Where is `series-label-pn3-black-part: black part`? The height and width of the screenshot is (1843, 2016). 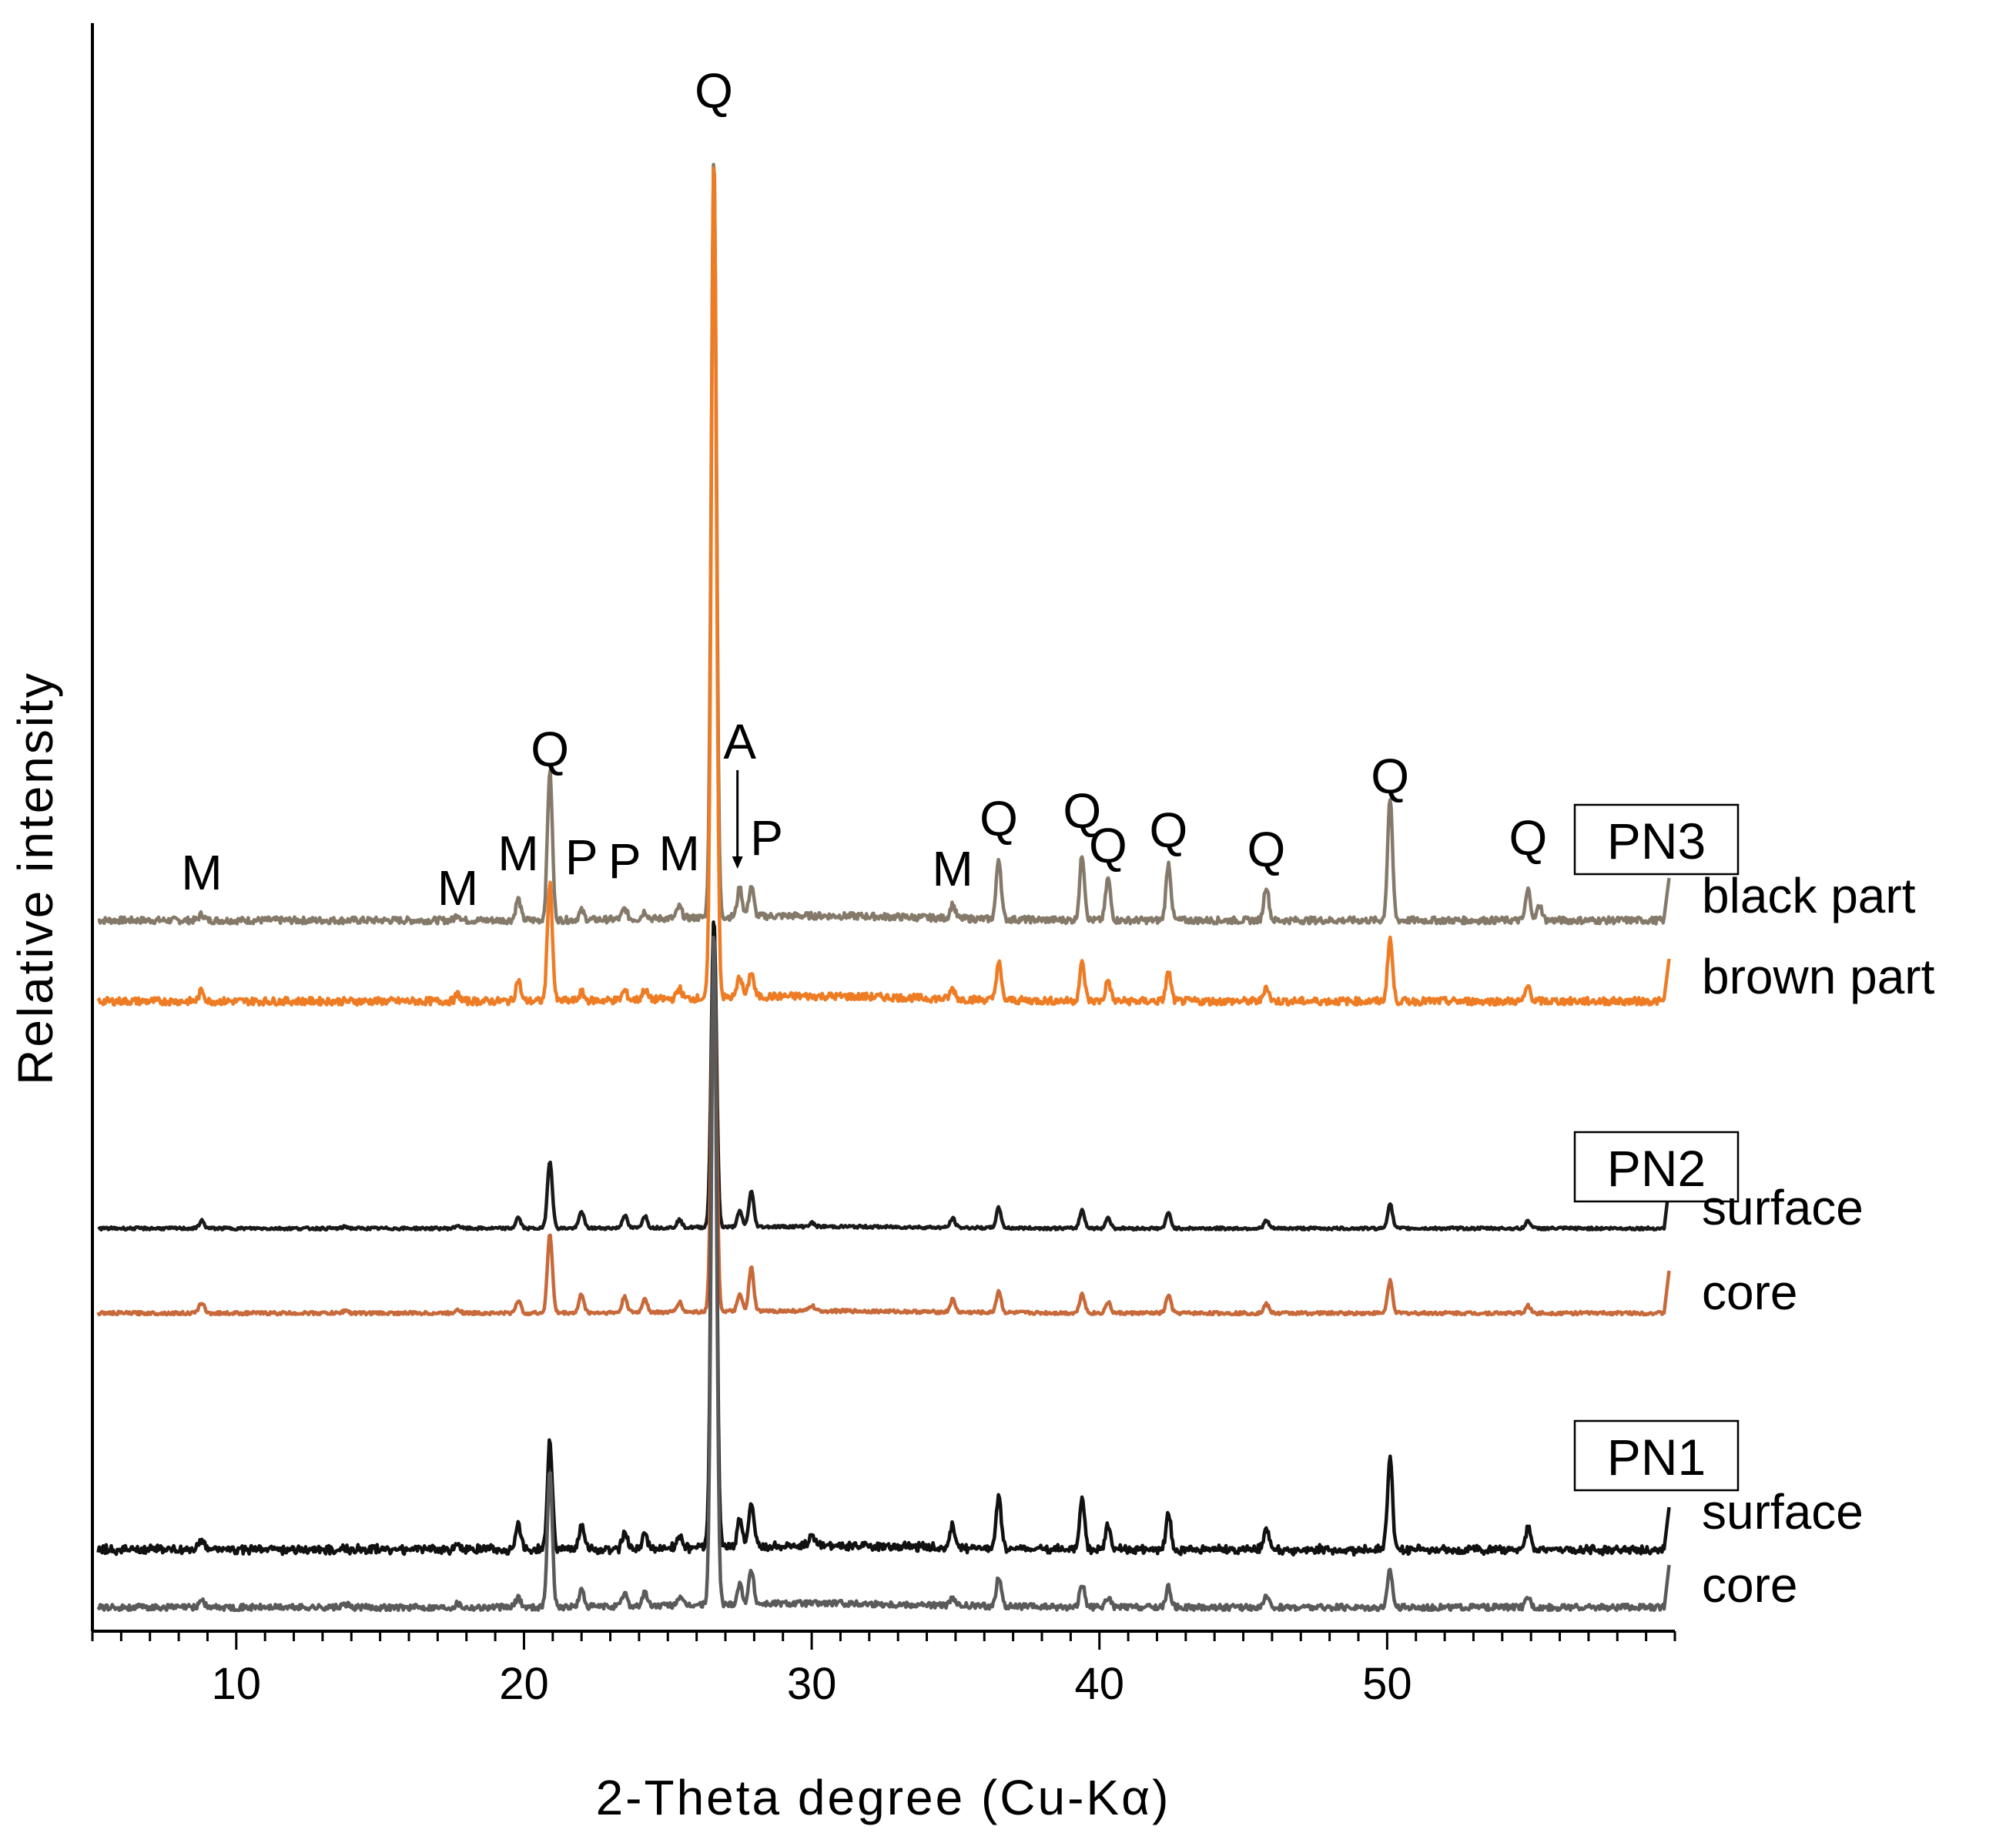
series-label-pn3-black-part: black part is located at coordinates (1809, 895).